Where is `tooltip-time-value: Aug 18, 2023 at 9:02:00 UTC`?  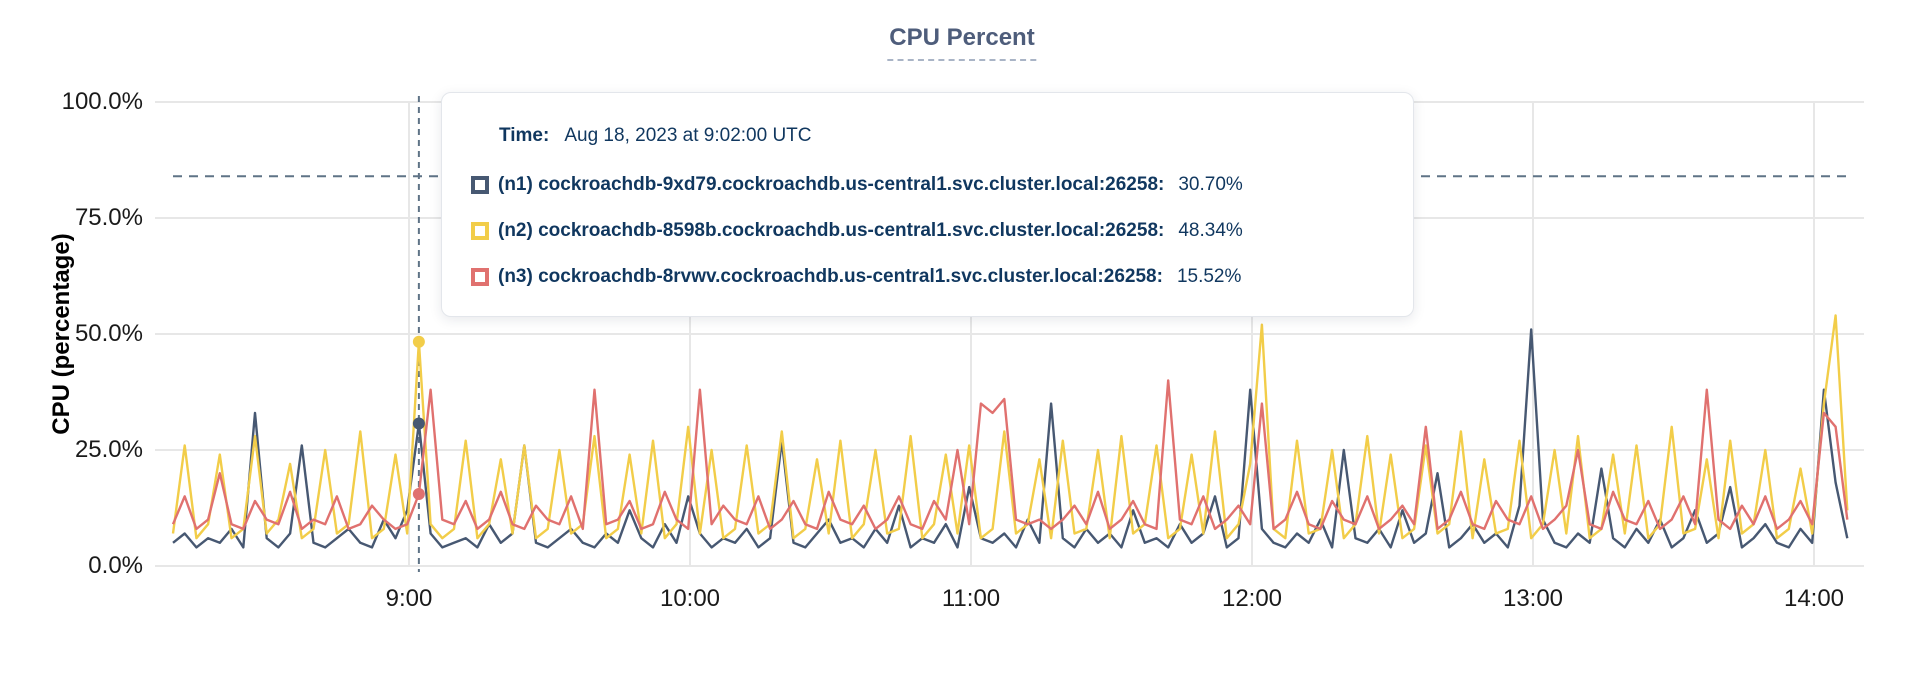 tooltip-time-value: Aug 18, 2023 at 9:02:00 UTC is located at coordinates (688, 135).